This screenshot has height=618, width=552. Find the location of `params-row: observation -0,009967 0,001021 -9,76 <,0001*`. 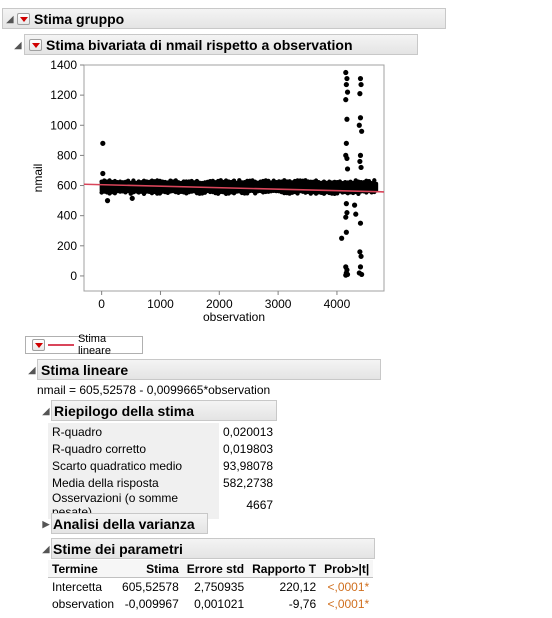

params-row: observation -0,009967 0,001021 -9,76 <,0001* is located at coordinates (210, 603).